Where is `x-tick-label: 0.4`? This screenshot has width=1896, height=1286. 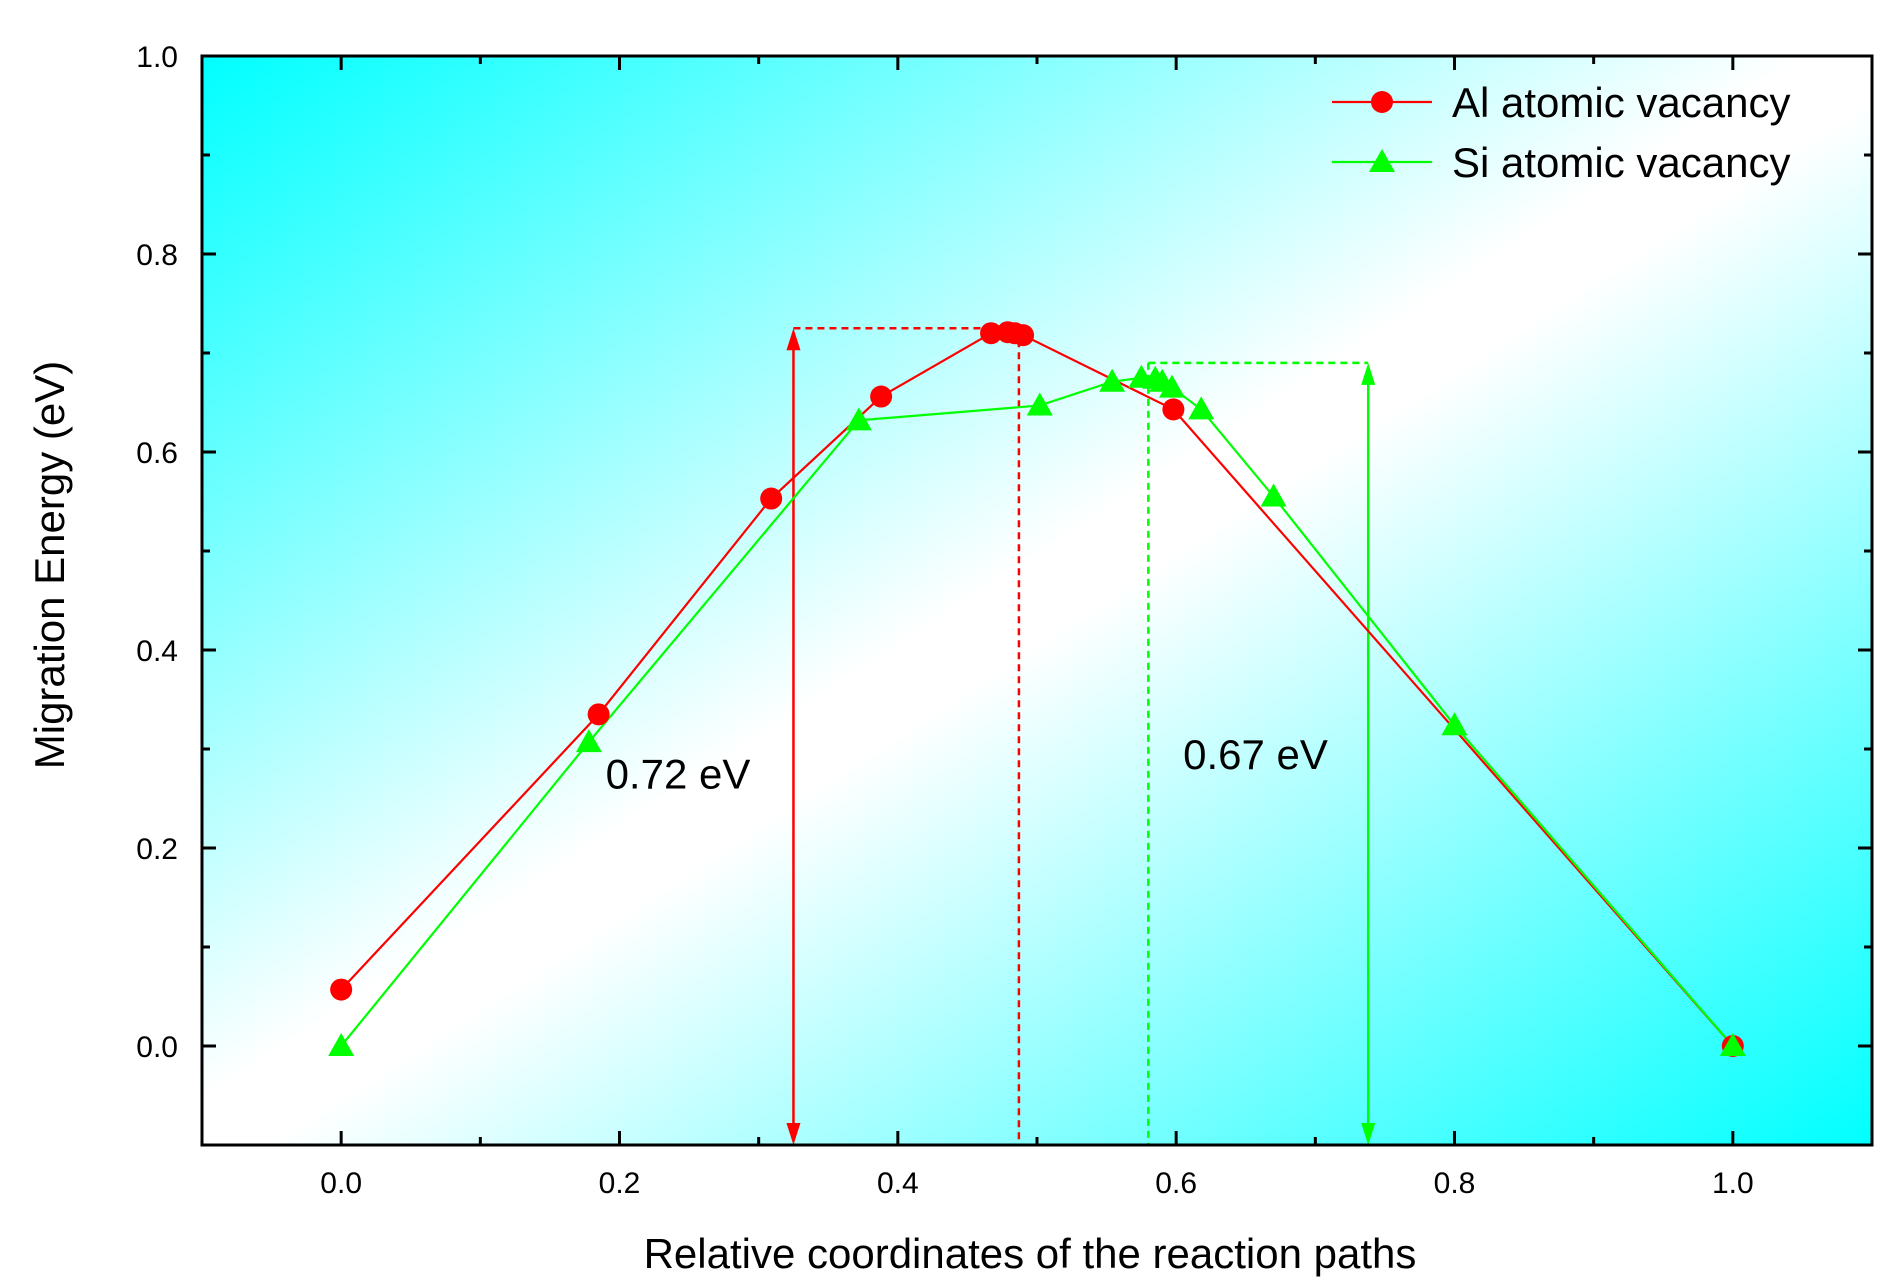
x-tick-label: 0.4 is located at coordinates (898, 1183).